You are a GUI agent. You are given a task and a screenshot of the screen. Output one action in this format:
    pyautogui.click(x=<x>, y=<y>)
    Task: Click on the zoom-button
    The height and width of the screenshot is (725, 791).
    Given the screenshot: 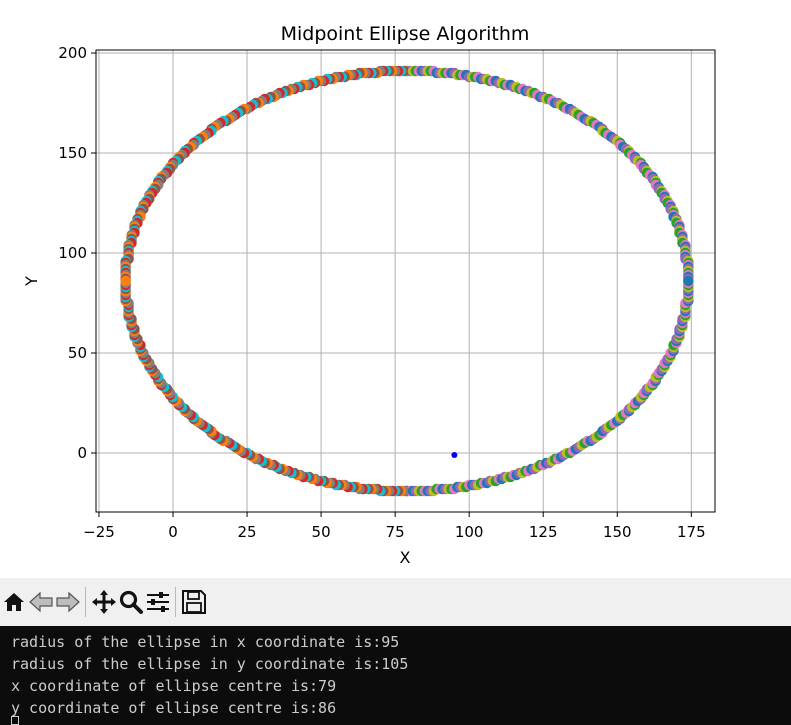 What is the action you would take?
    pyautogui.click(x=131, y=602)
    